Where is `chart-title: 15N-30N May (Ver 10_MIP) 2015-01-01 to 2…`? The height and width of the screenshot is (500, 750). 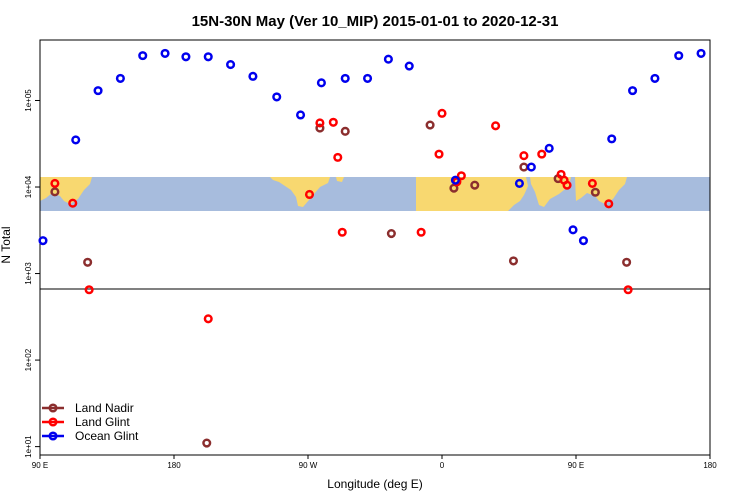
chart-title: 15N-30N May (Ver 10_MIP) 2015-01-01 to 2… is located at coordinates (375, 21).